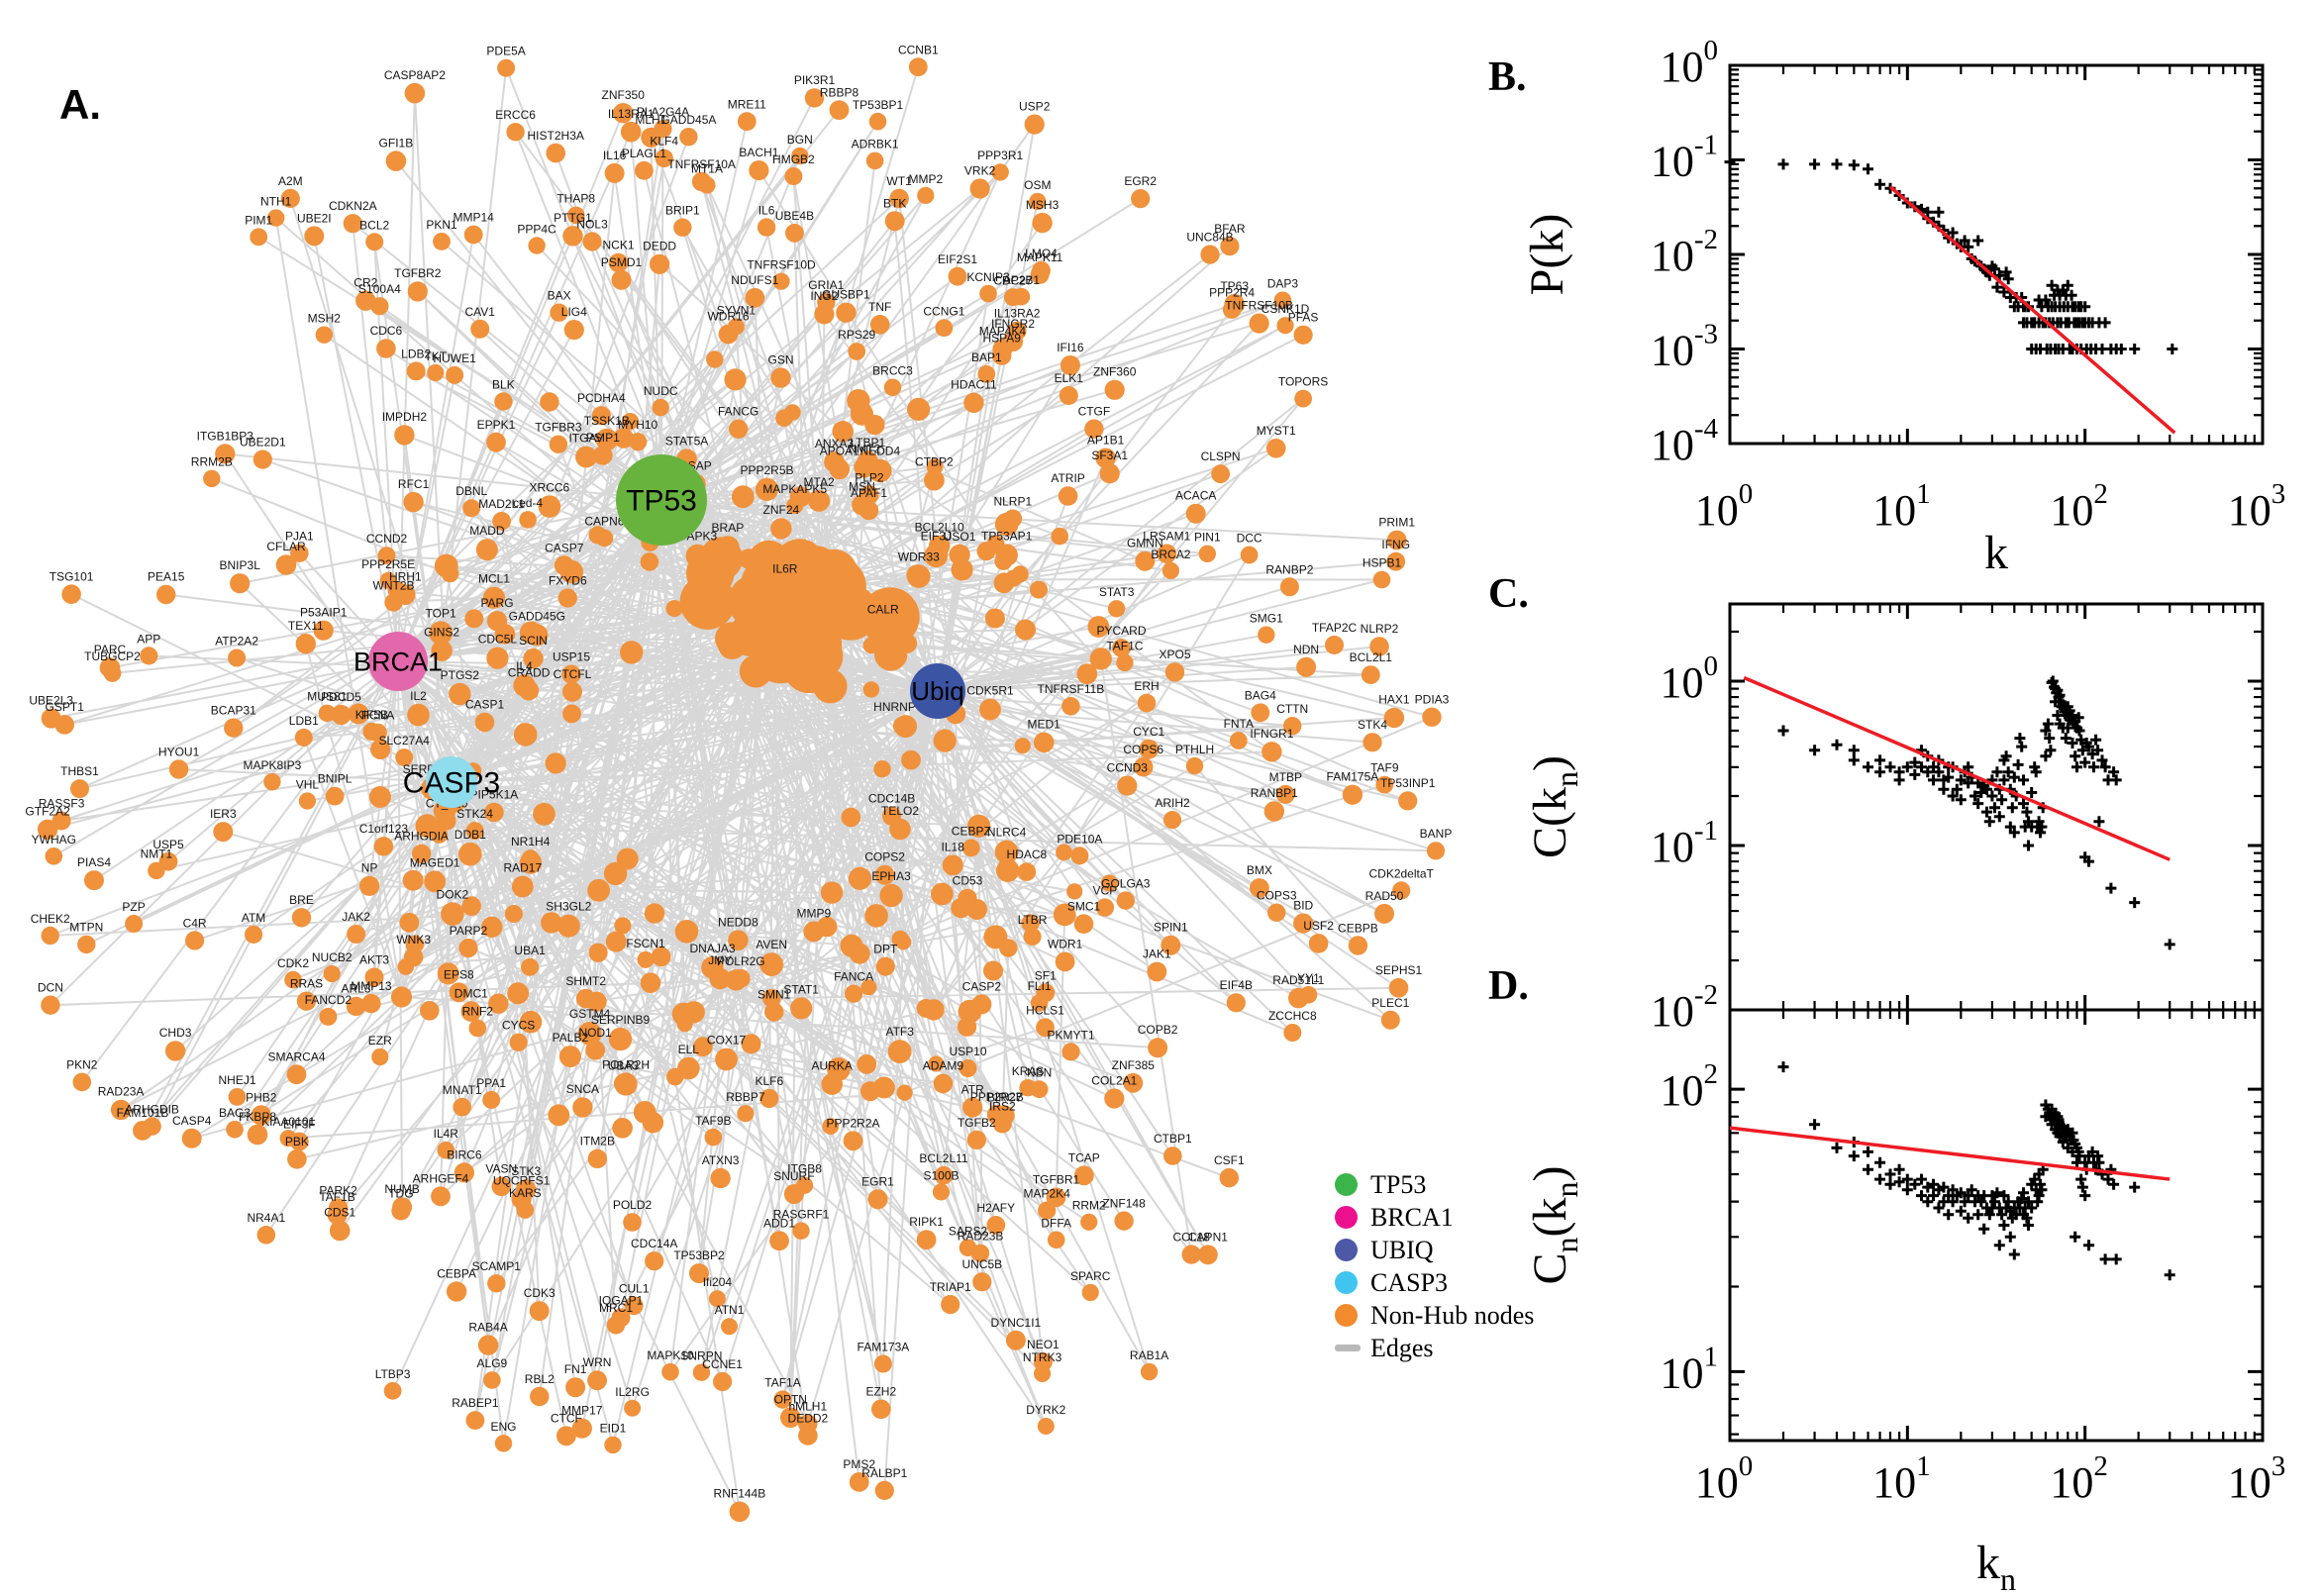 This screenshot has height=1596, width=2323. What do you see at coordinates (402, 1189) in the screenshot?
I see `gene-label: NUMB` at bounding box center [402, 1189].